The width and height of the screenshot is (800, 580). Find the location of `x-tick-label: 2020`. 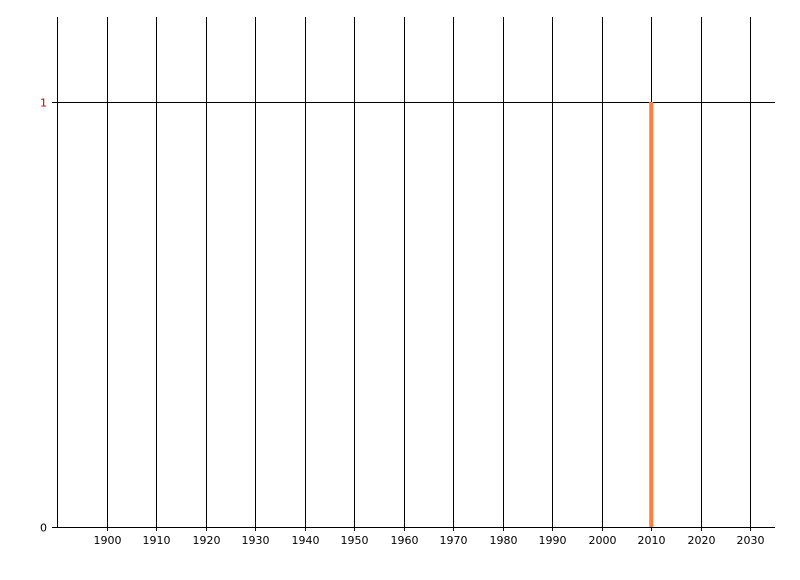

x-tick-label: 2020 is located at coordinates (702, 540).